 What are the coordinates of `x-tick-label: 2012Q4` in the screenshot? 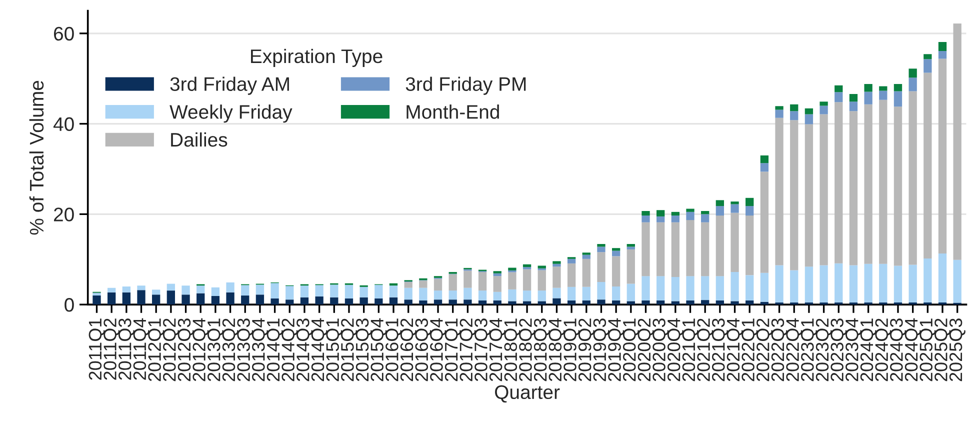 It's located at (200, 350).